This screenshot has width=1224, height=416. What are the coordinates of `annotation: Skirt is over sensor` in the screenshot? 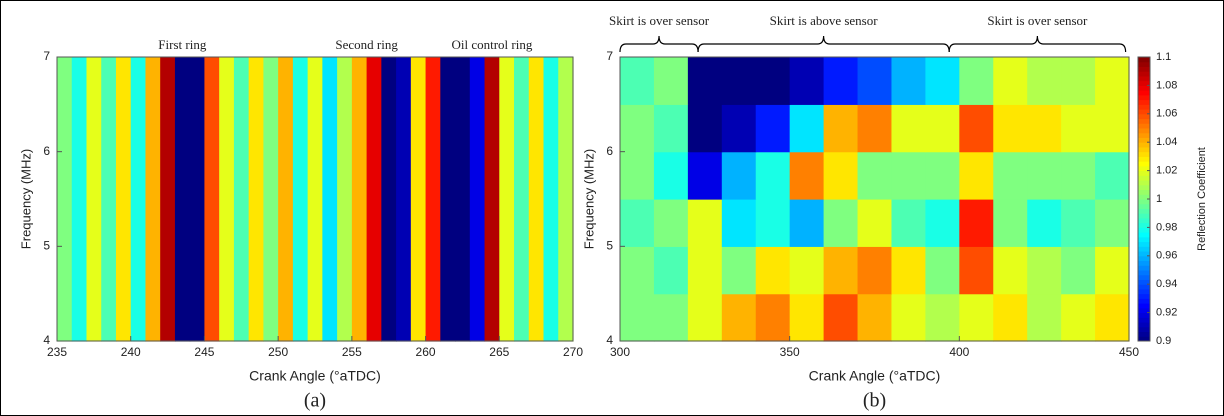 It's located at (1037, 20).